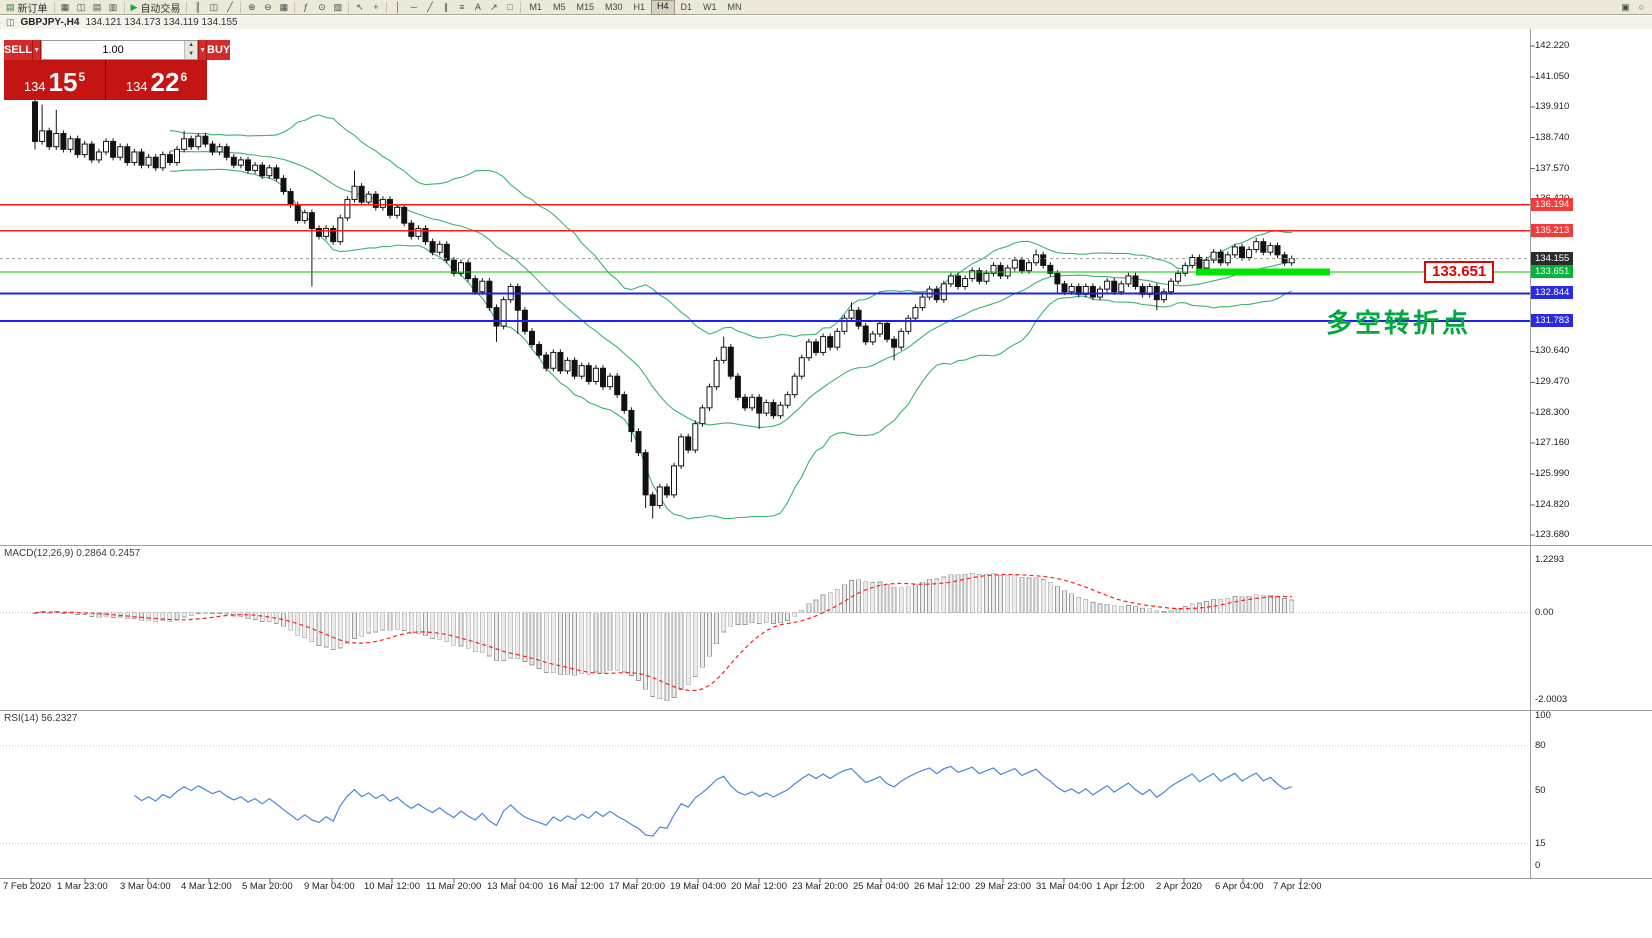 The image size is (1652, 938). I want to click on arrows-icon: ↗, so click(493, 7).